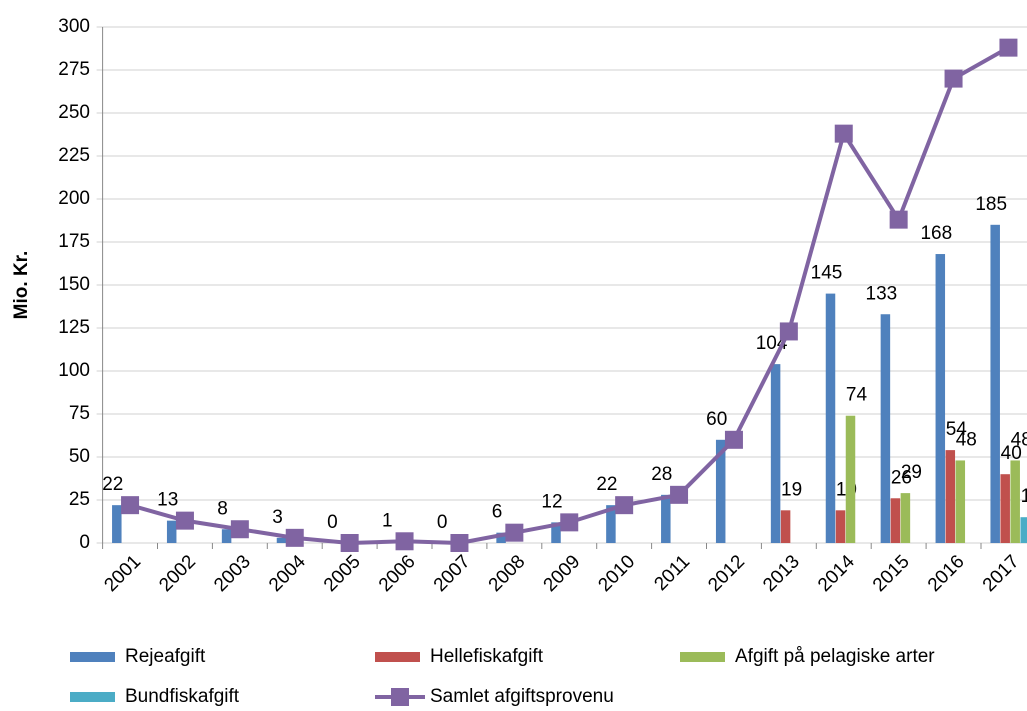  I want to click on data-label: 8, so click(222, 508).